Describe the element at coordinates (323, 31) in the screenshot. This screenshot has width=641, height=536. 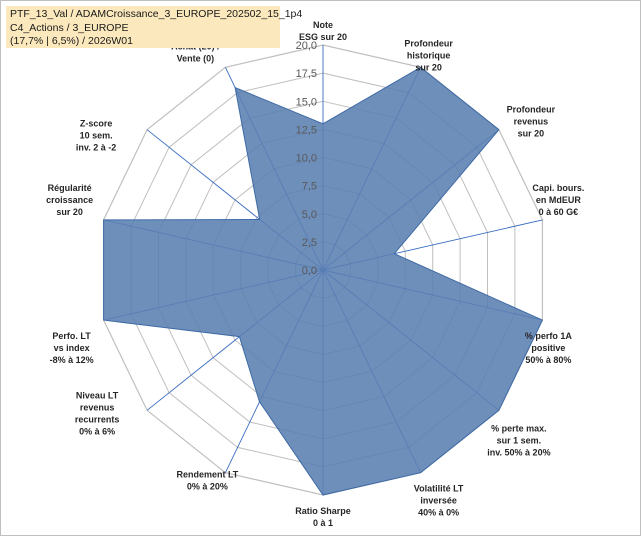
I see `axis-label: Note ESG sur 20` at that location.